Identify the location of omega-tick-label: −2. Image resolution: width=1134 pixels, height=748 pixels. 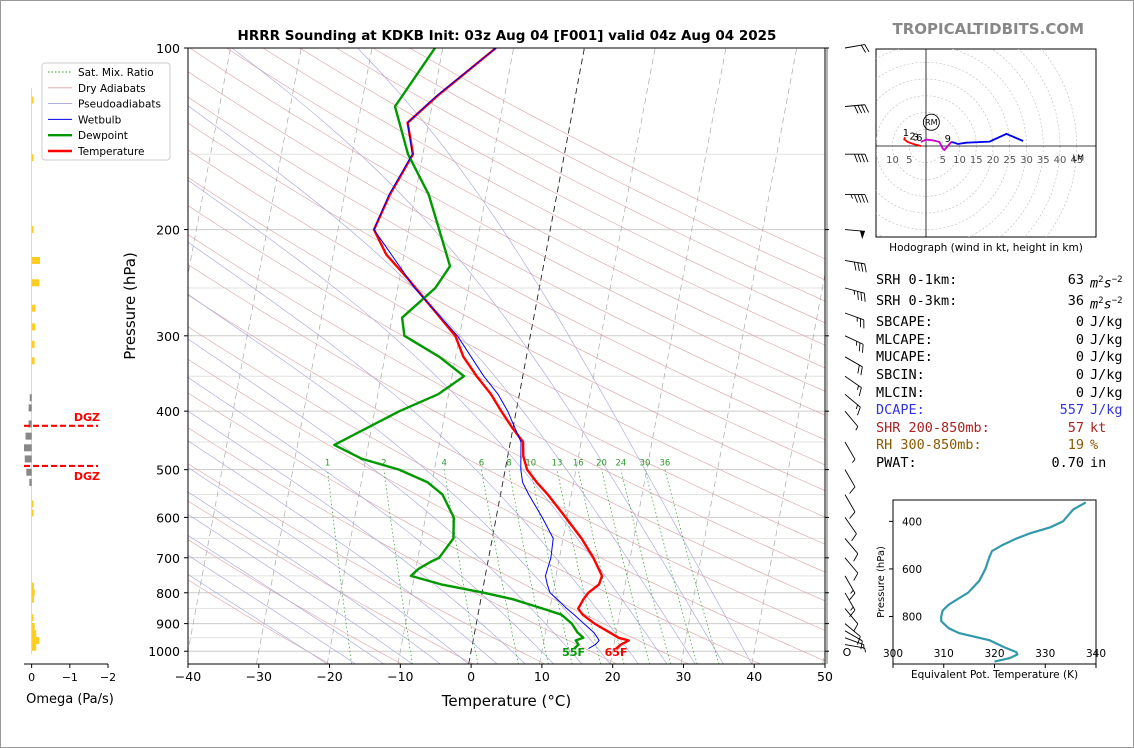
(108, 677).